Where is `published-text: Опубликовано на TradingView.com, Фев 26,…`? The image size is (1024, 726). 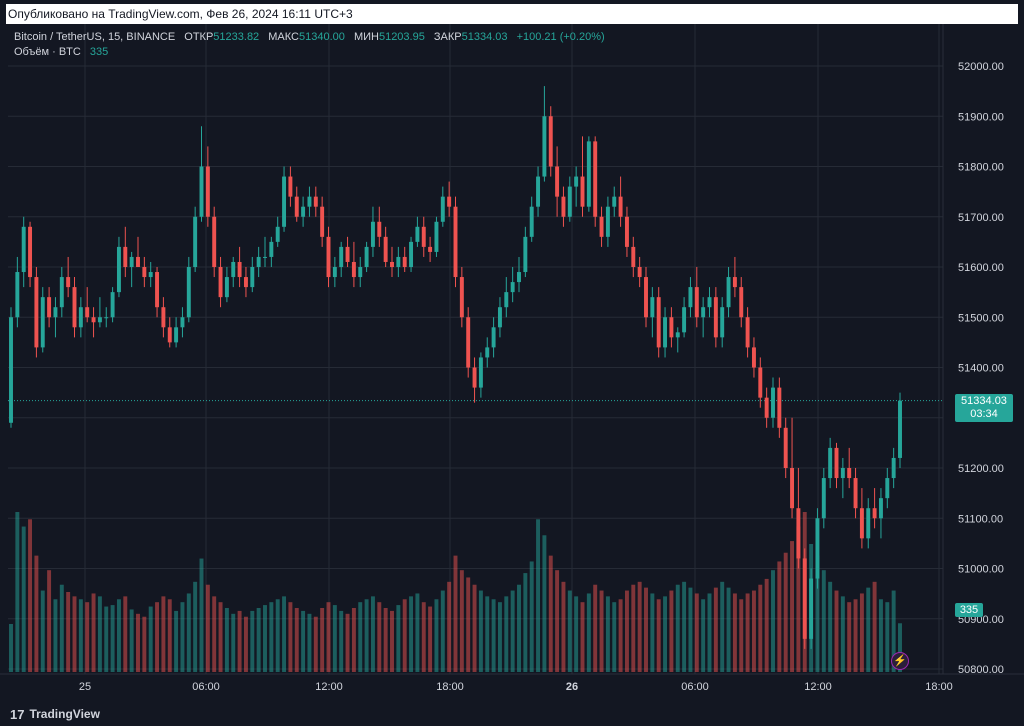 published-text: Опубликовано на TradingView.com, Фев 26,… is located at coordinates (180, 14).